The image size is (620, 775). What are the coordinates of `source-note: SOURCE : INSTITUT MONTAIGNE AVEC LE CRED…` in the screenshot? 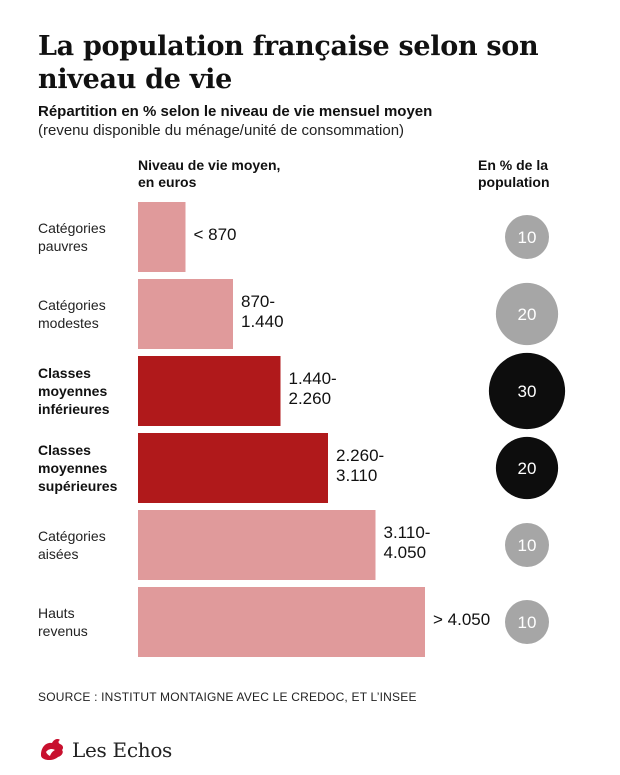 It's located at (227, 697).